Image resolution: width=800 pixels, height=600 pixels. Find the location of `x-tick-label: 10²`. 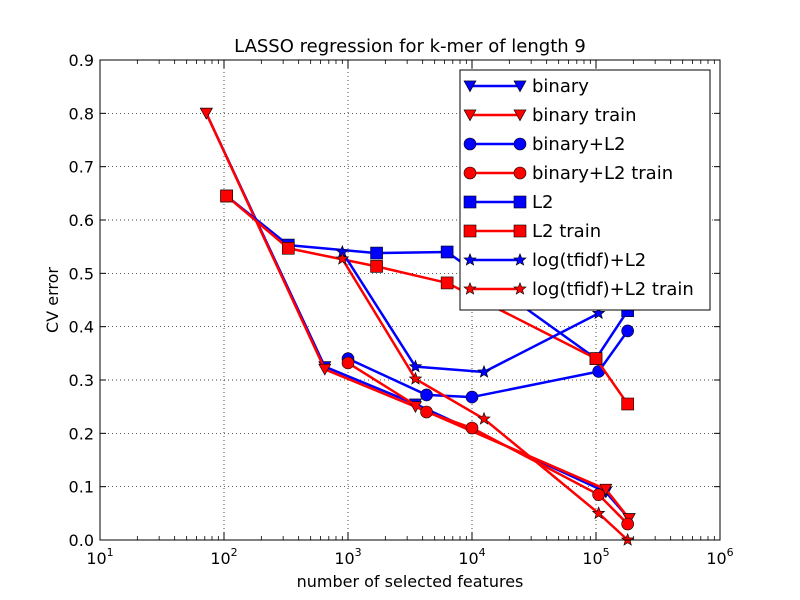

x-tick-label: 10² is located at coordinates (223, 557).